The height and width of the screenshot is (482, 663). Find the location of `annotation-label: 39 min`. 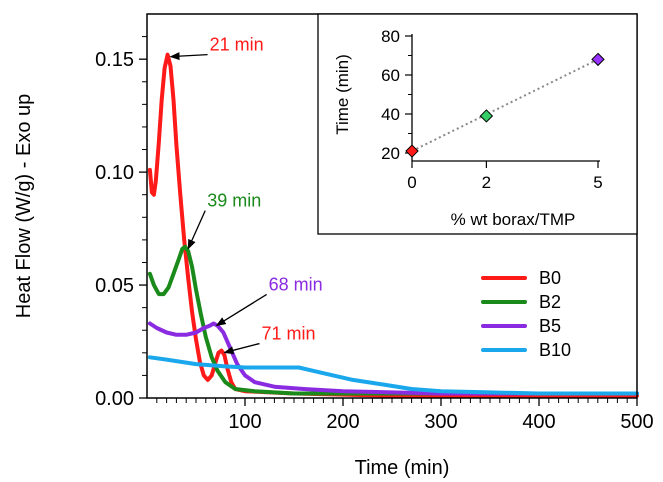

annotation-label: 39 min is located at coordinates (234, 201).